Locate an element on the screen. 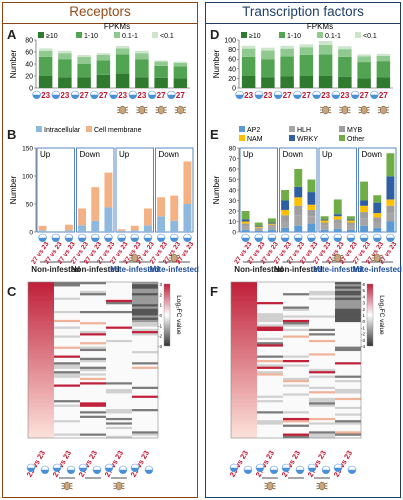 This screenshot has height=500, width=403. heatmap-frame is located at coordinates (93, 360).